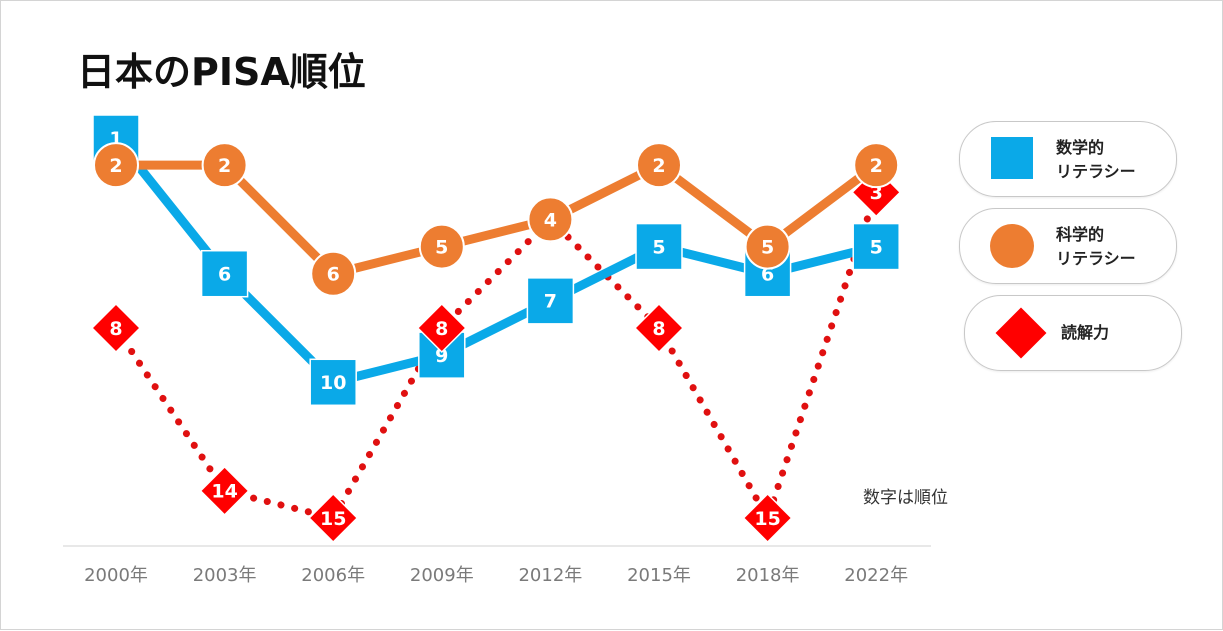  I want to click on x-tick-label: 2015年, so click(659, 575).